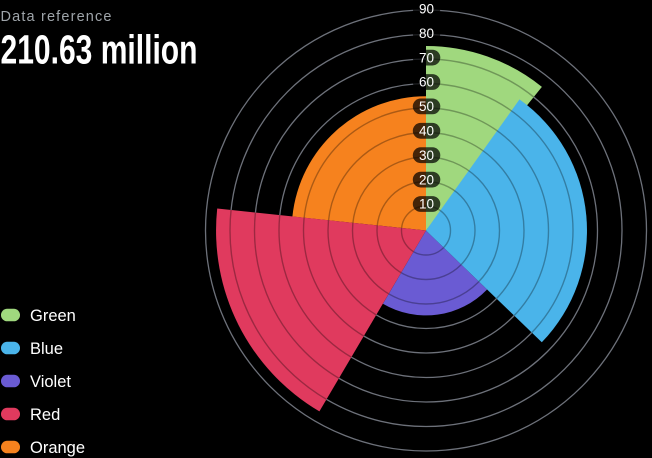 This screenshot has width=652, height=458. What do you see at coordinates (426, 179) in the screenshot?
I see `svg-text: 20` at bounding box center [426, 179].